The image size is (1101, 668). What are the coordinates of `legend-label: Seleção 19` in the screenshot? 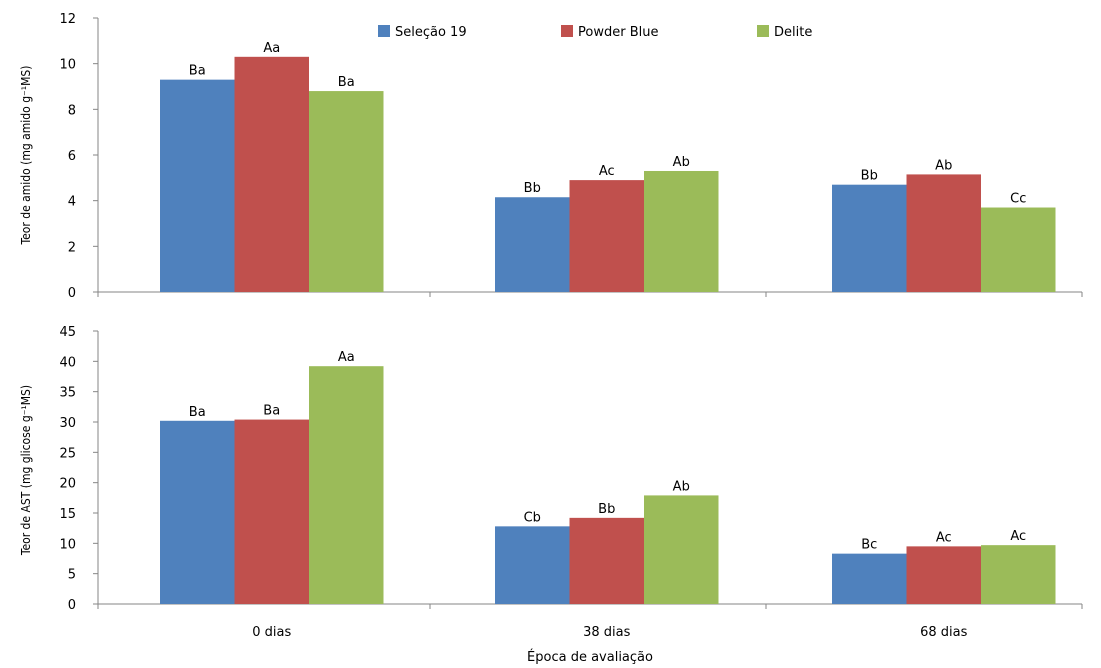 It's located at (431, 32).